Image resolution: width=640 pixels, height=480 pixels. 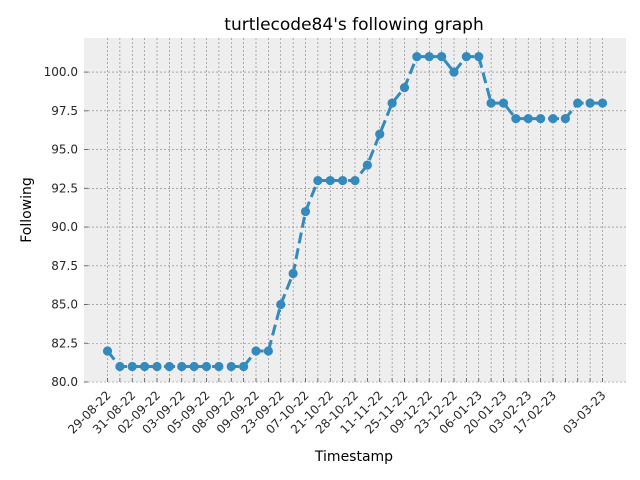 I want to click on y-axis-ticks: 80.0 82.5 85.0 87.5 90.0 92.5 95.0 97.5 100.0, so click(x=66, y=227).